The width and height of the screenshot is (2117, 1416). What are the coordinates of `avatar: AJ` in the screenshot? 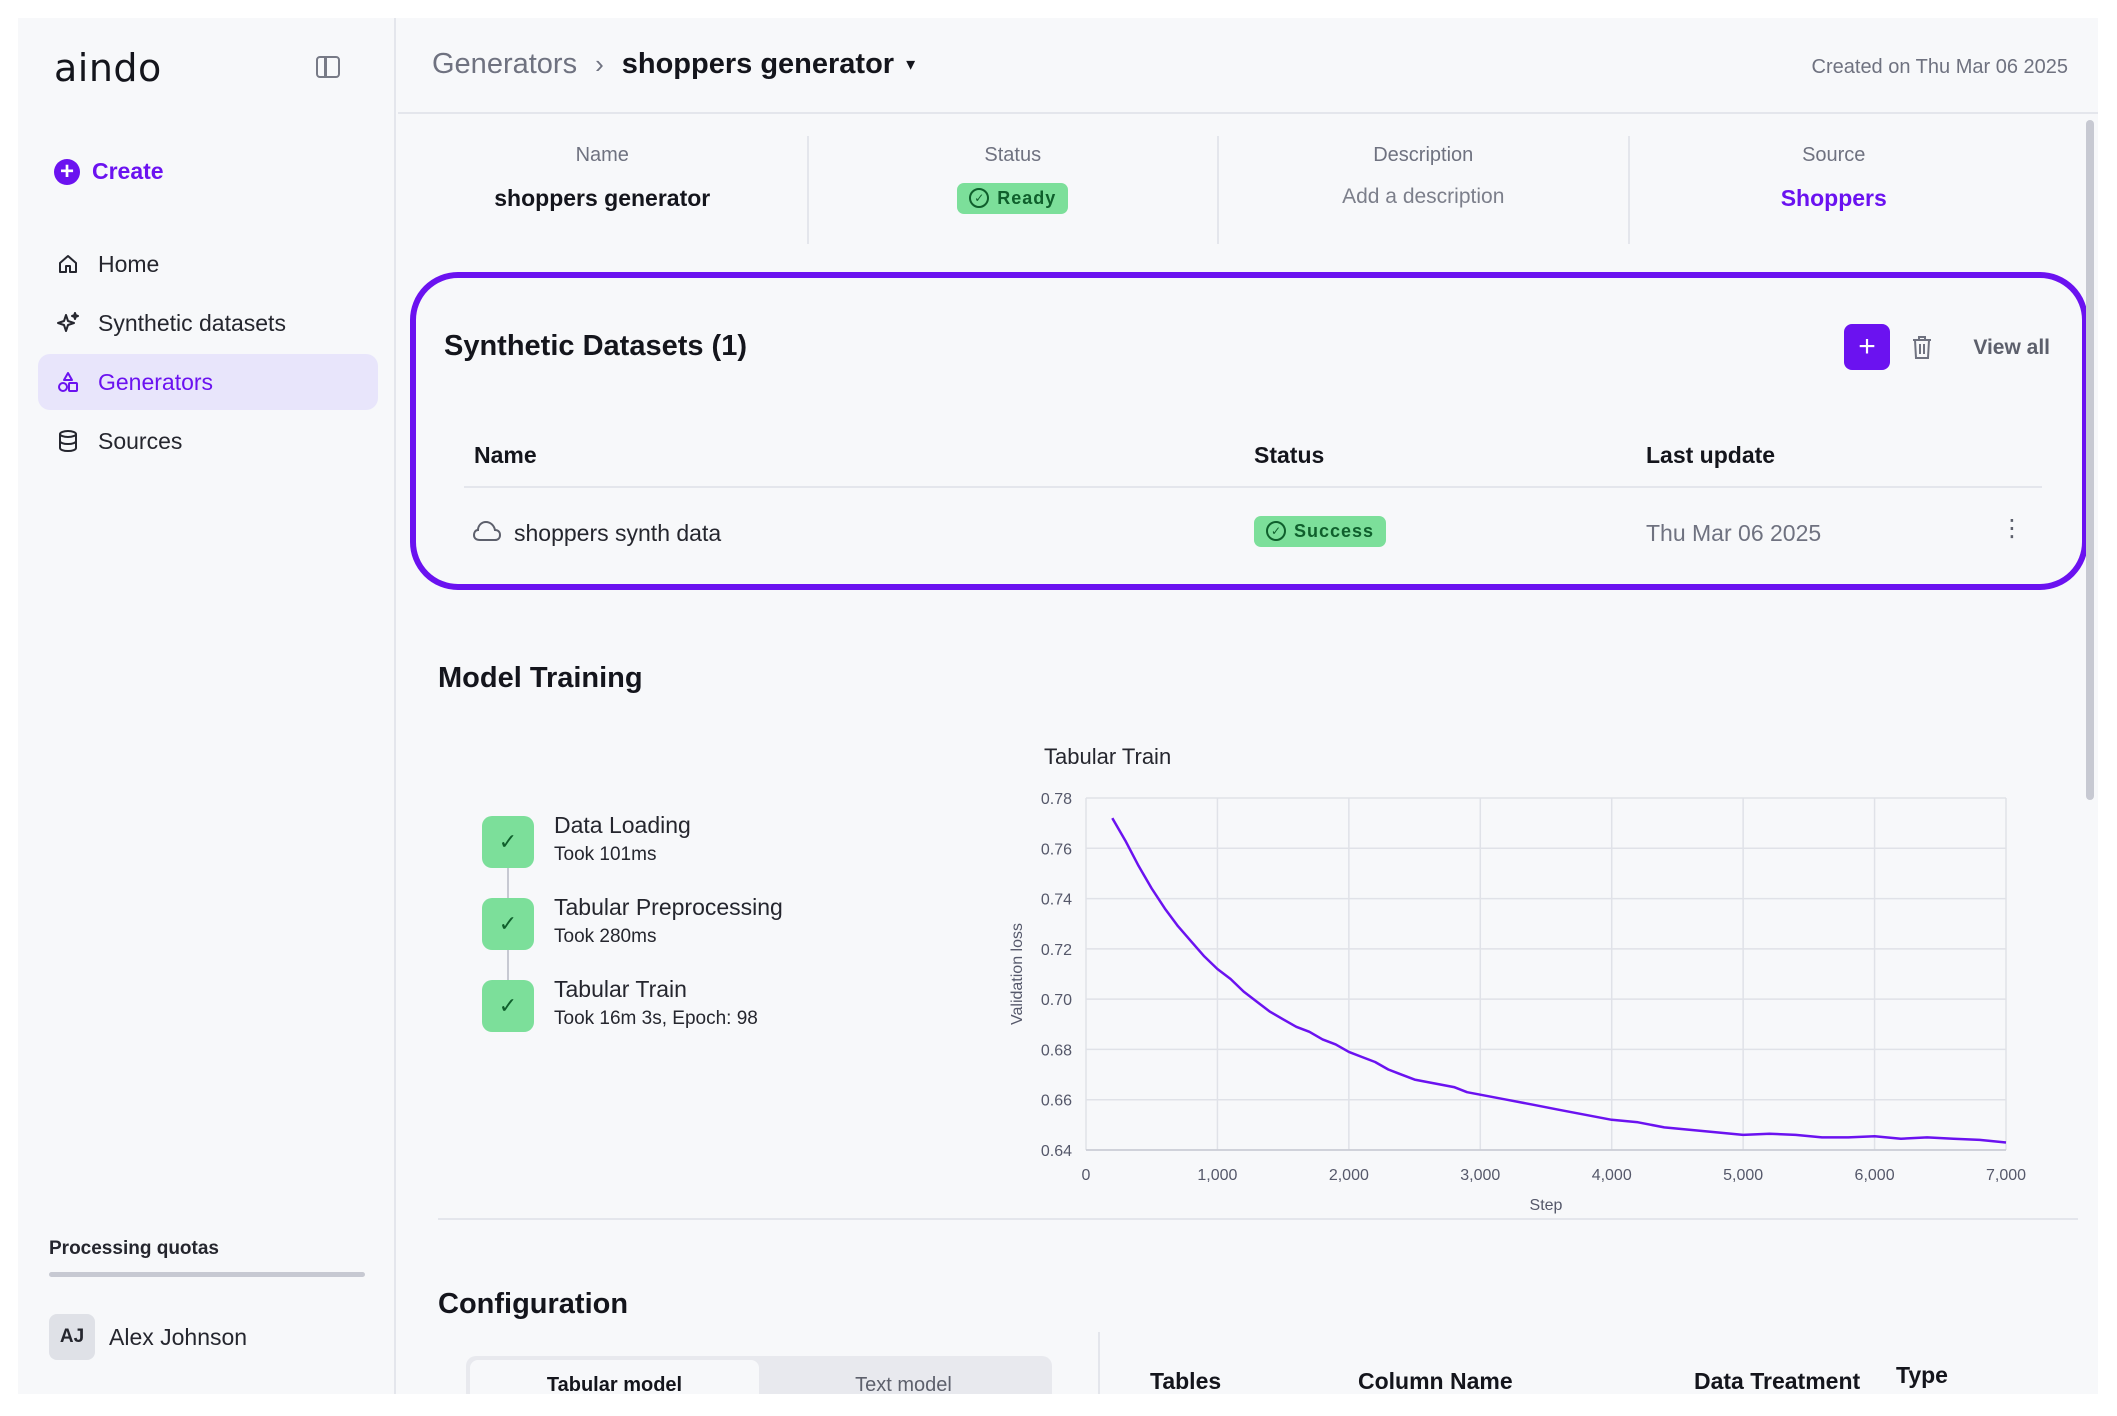 It's located at (72, 1337).